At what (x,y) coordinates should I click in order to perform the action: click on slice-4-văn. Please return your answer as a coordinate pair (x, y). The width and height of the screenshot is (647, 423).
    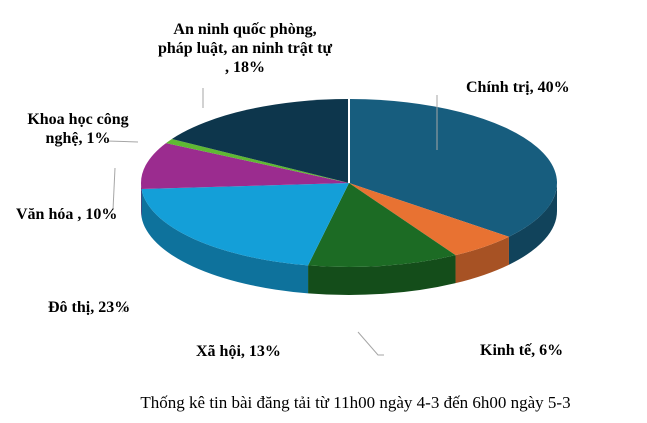
    Looking at the image, I should click on (245, 166).